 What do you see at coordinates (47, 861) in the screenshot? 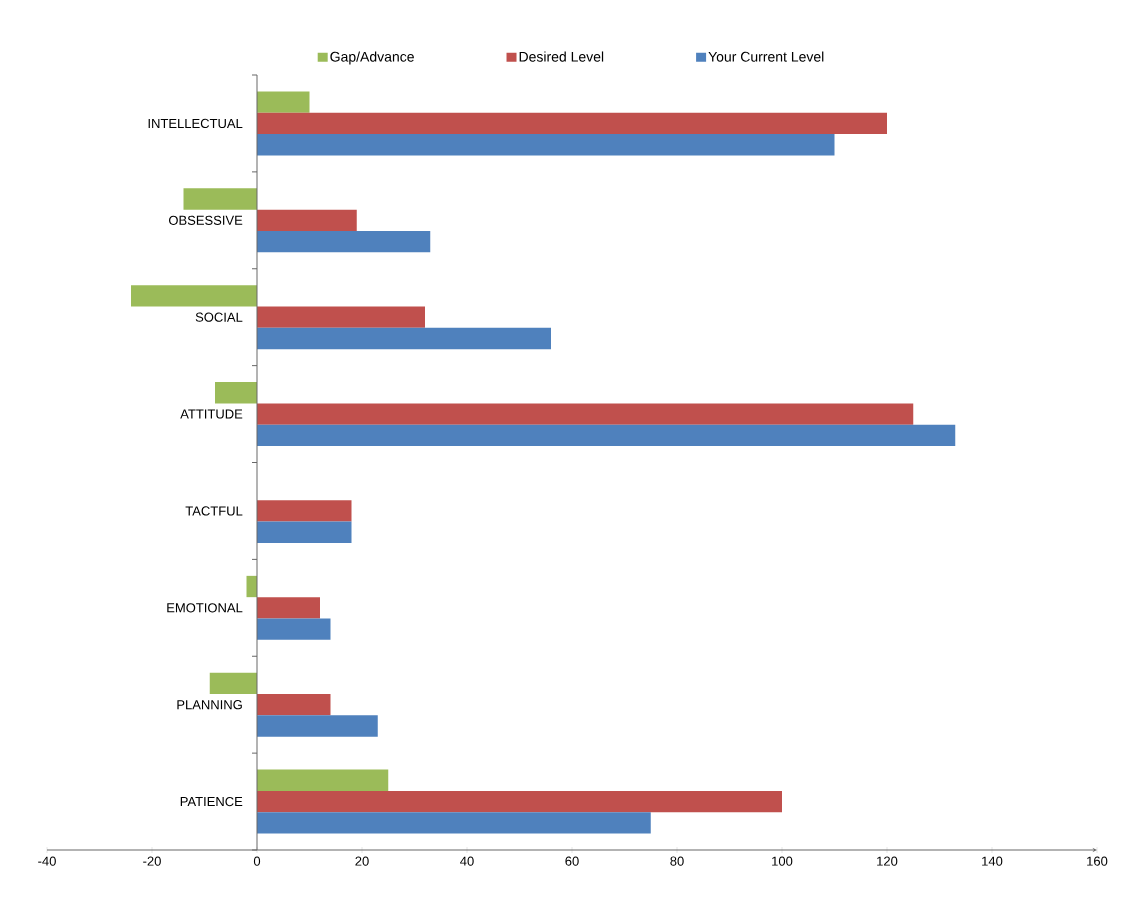
I see `x-tick-label: -40` at bounding box center [47, 861].